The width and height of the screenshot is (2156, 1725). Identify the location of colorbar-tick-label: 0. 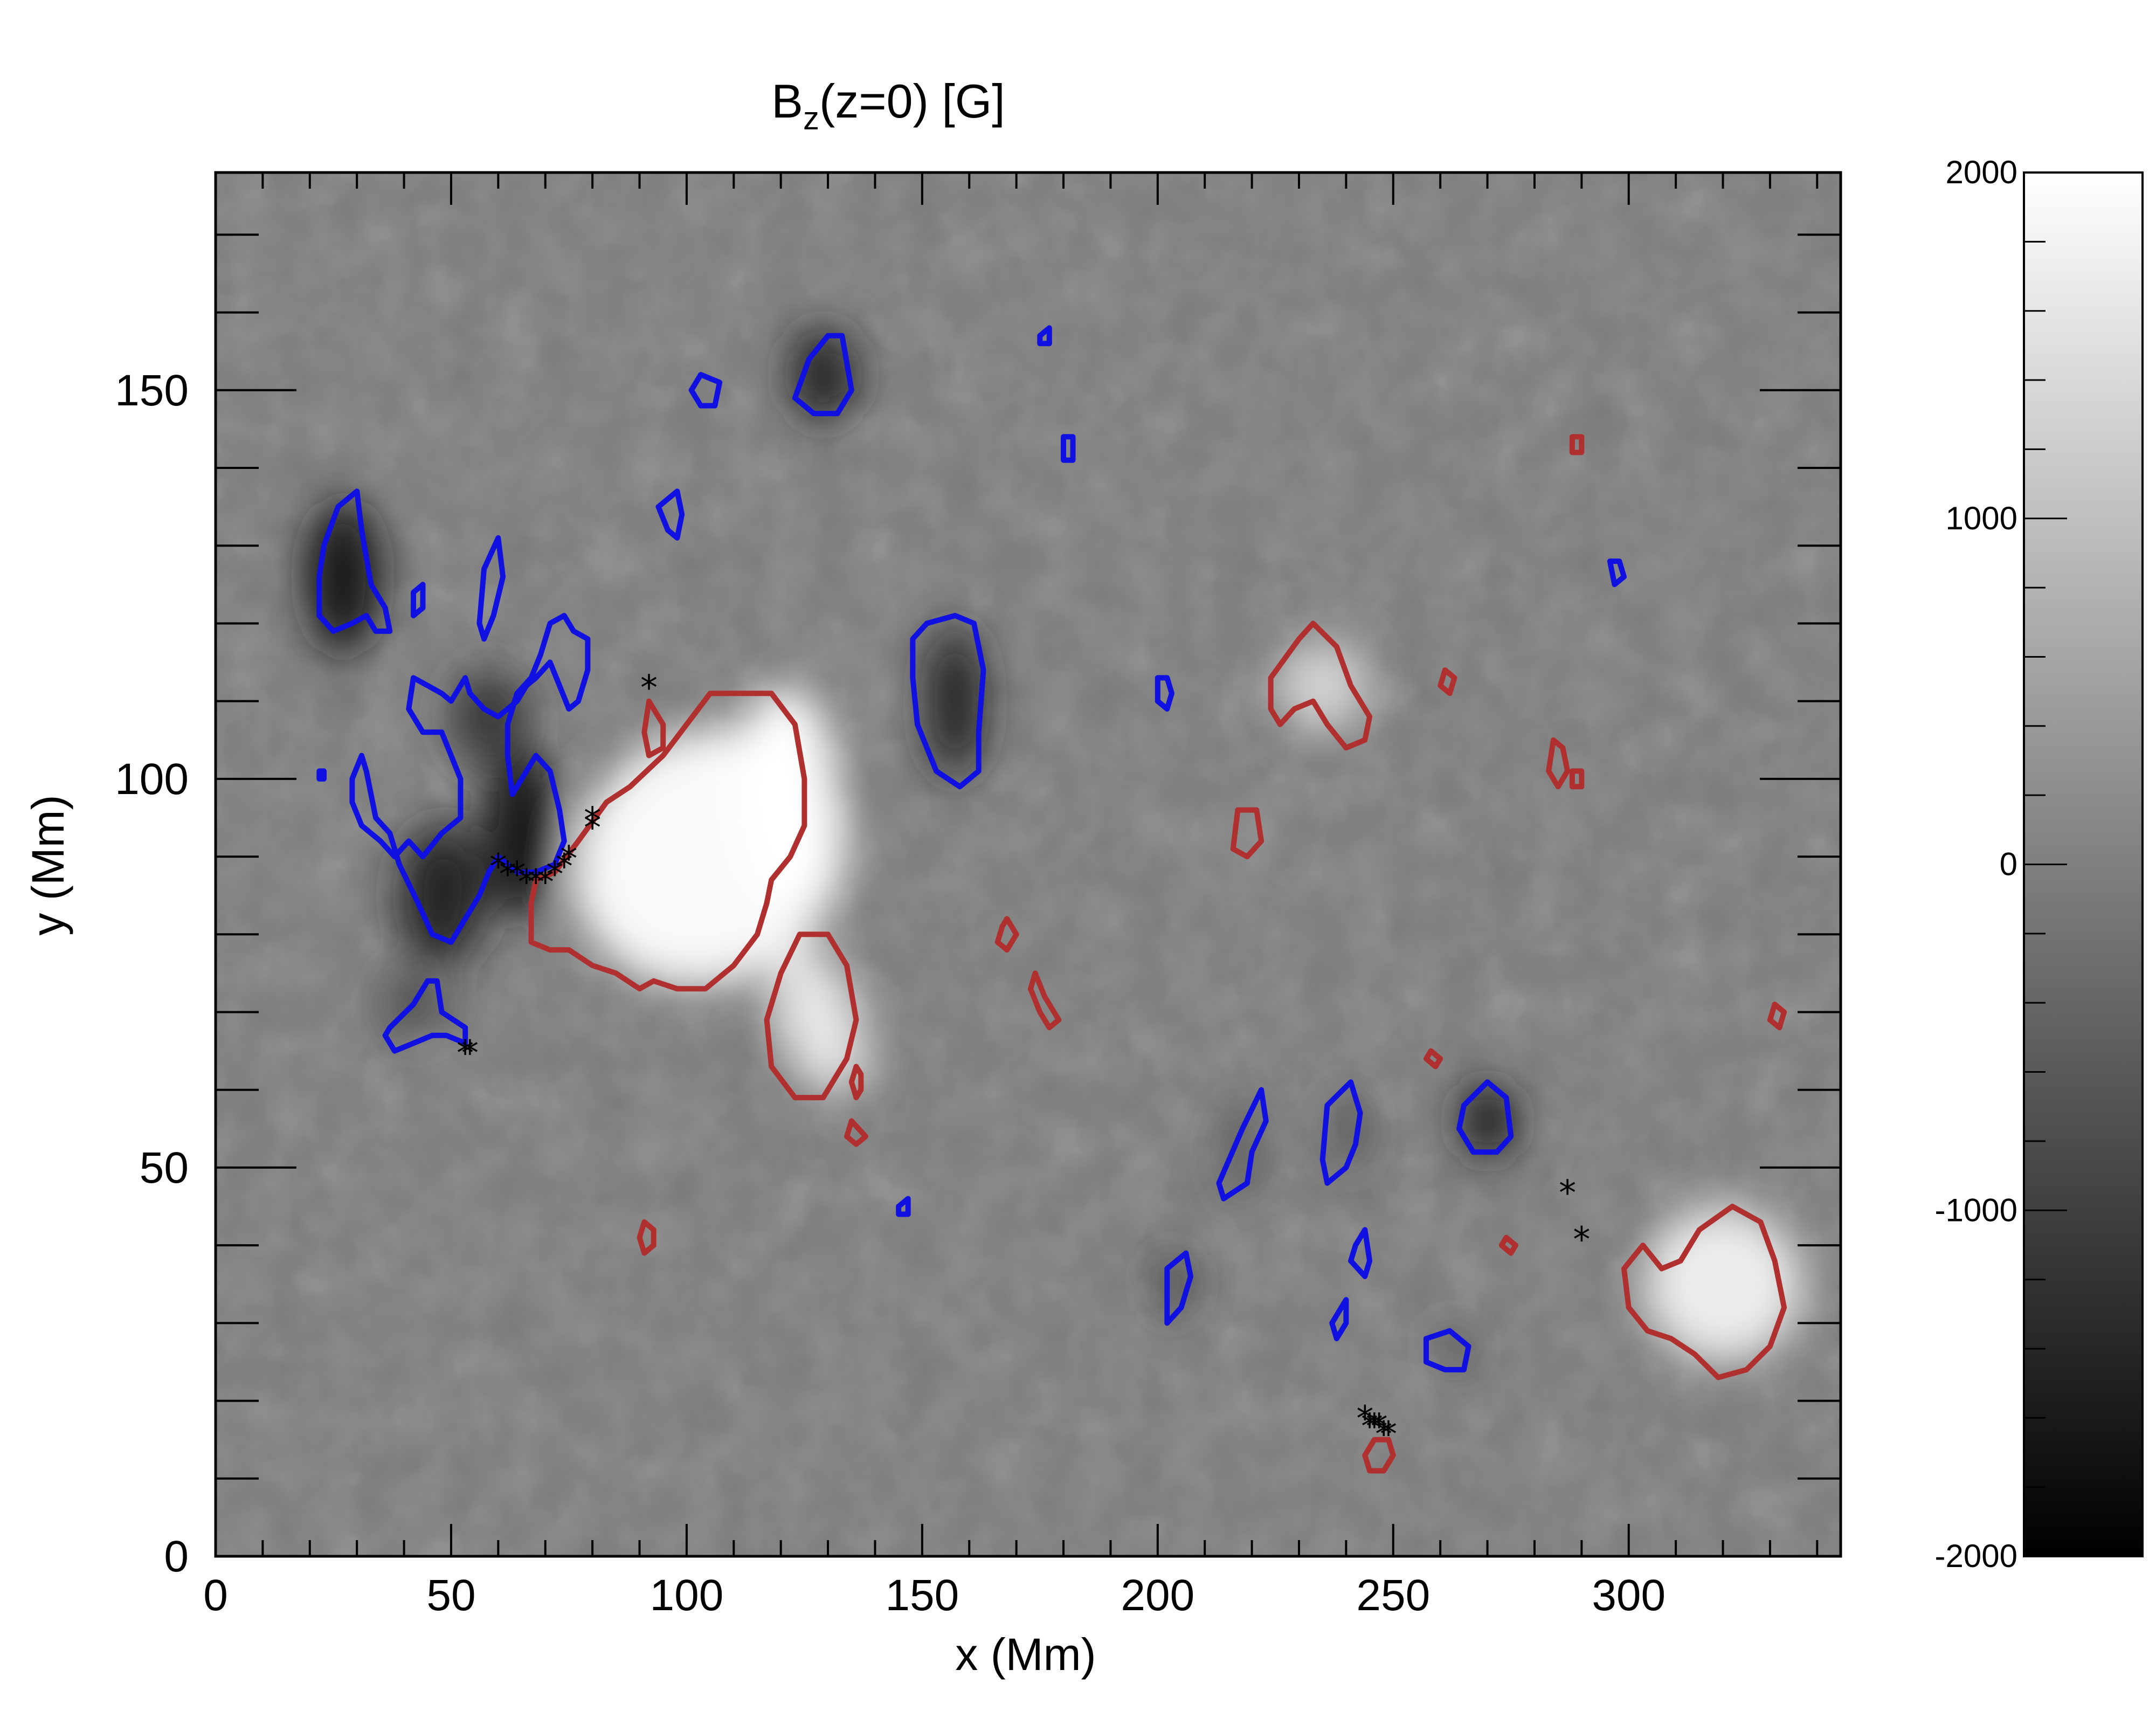
(2008, 864).